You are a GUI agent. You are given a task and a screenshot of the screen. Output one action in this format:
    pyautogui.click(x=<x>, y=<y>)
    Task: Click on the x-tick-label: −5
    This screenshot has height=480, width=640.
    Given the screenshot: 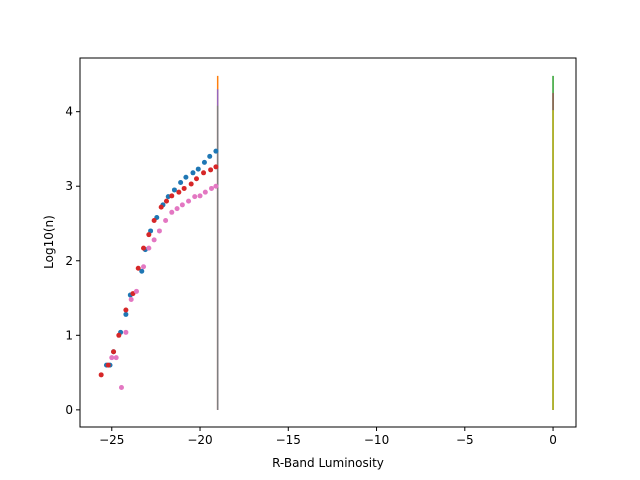 What is the action you would take?
    pyautogui.click(x=465, y=440)
    